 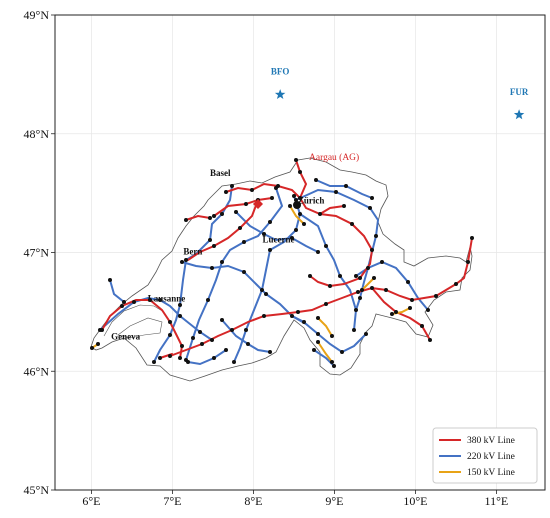 I want to click on city-label: Geneva, so click(x=125, y=337).